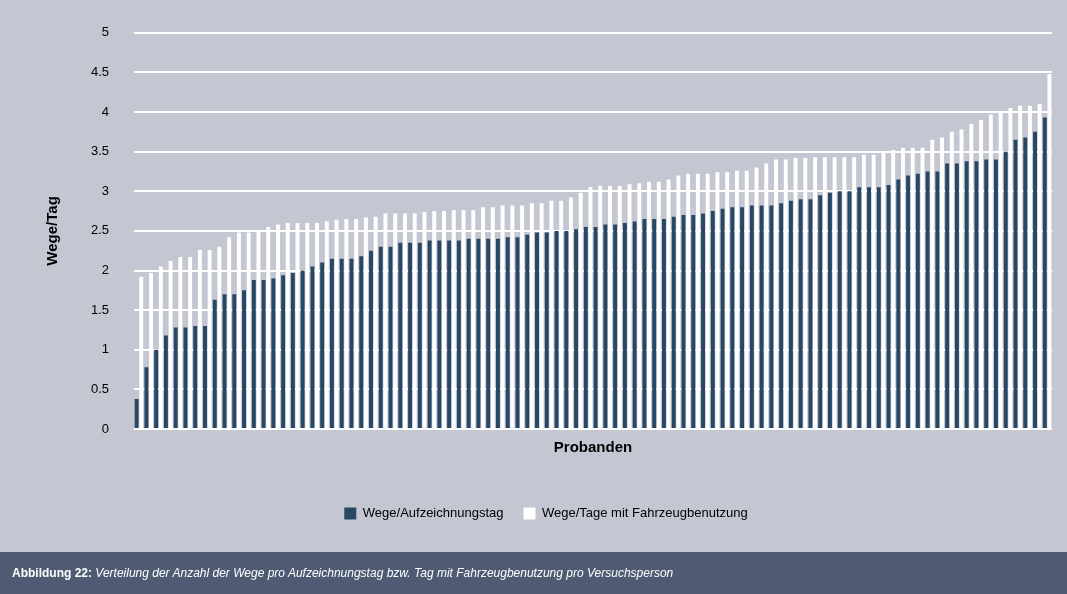  Describe the element at coordinates (384, 573) in the screenshot. I see `text: Verteilung der Anzahl der Wege pro Aufzeichnungstag bzw. Tag mit Fahrzeugbenutzung pro Versuchsperson` at that location.